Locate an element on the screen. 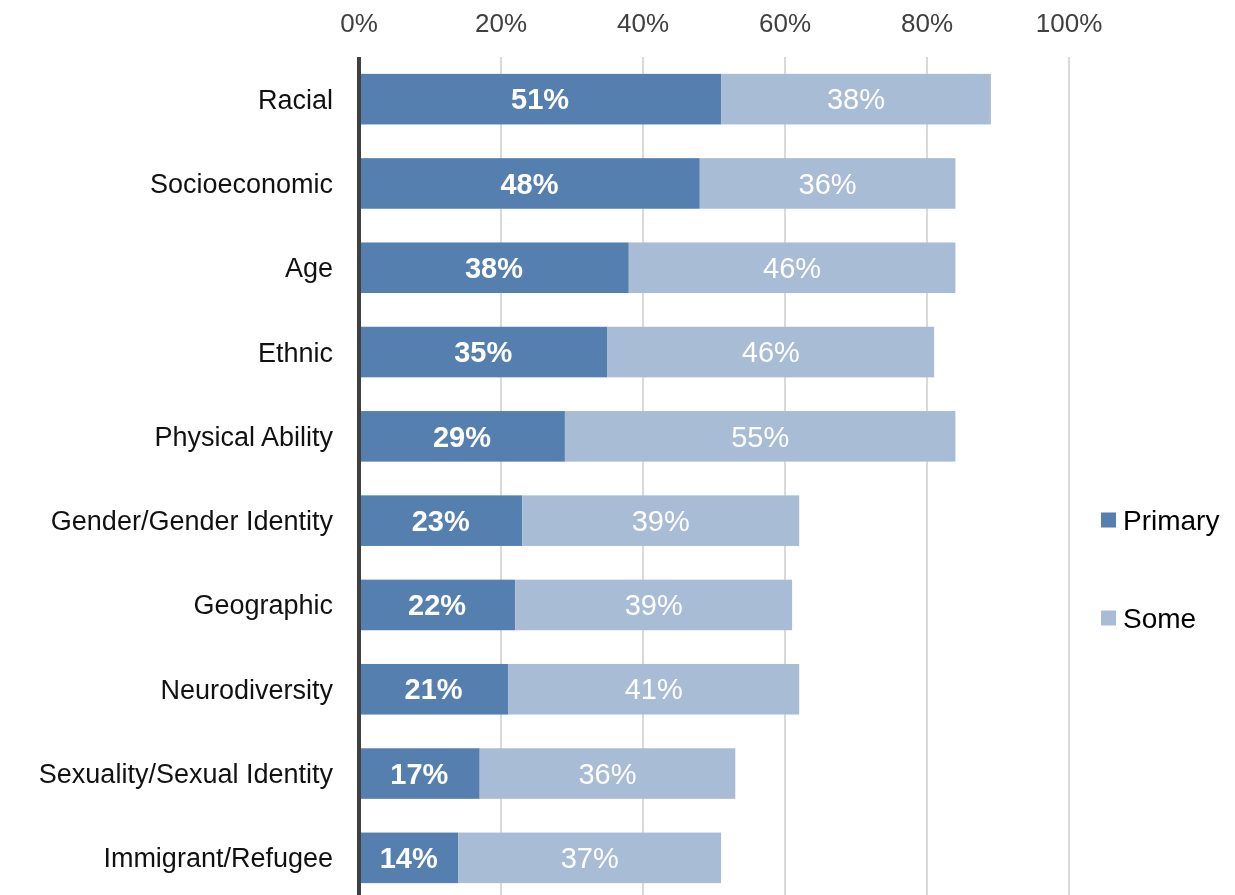 This screenshot has width=1235, height=895. x-tick-label: 60% is located at coordinates (785, 23).